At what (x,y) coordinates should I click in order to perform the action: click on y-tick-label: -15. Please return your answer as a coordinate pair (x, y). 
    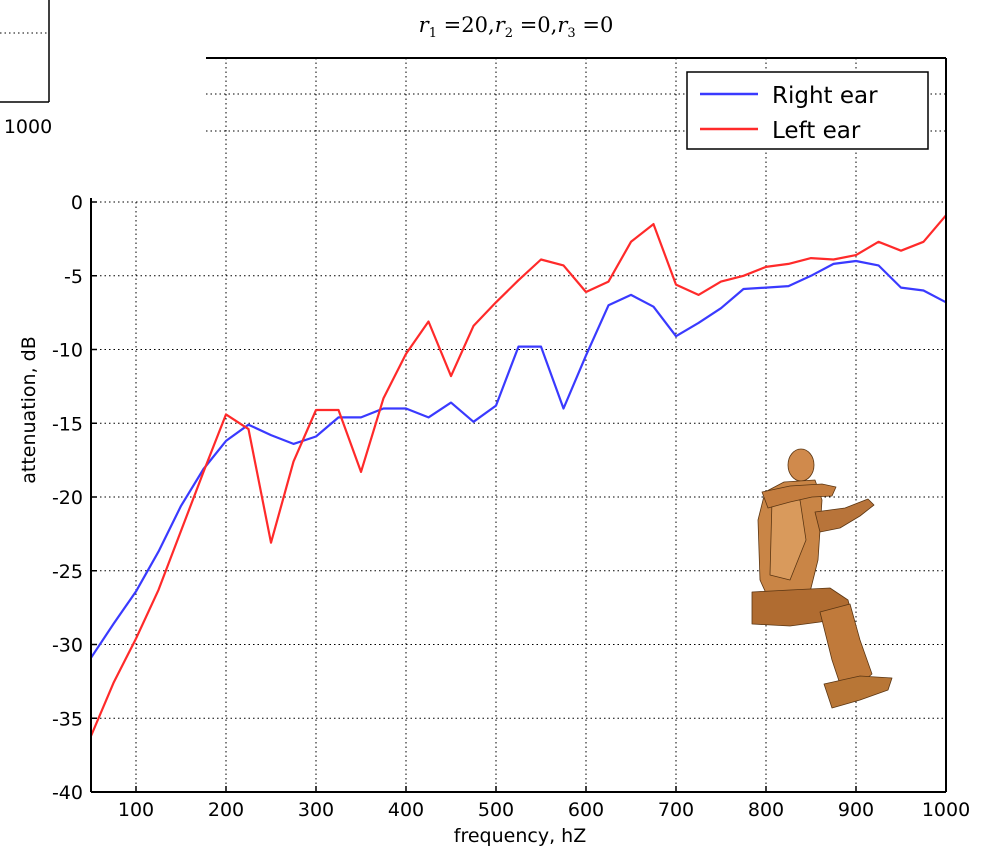
    Looking at the image, I should click on (67, 424).